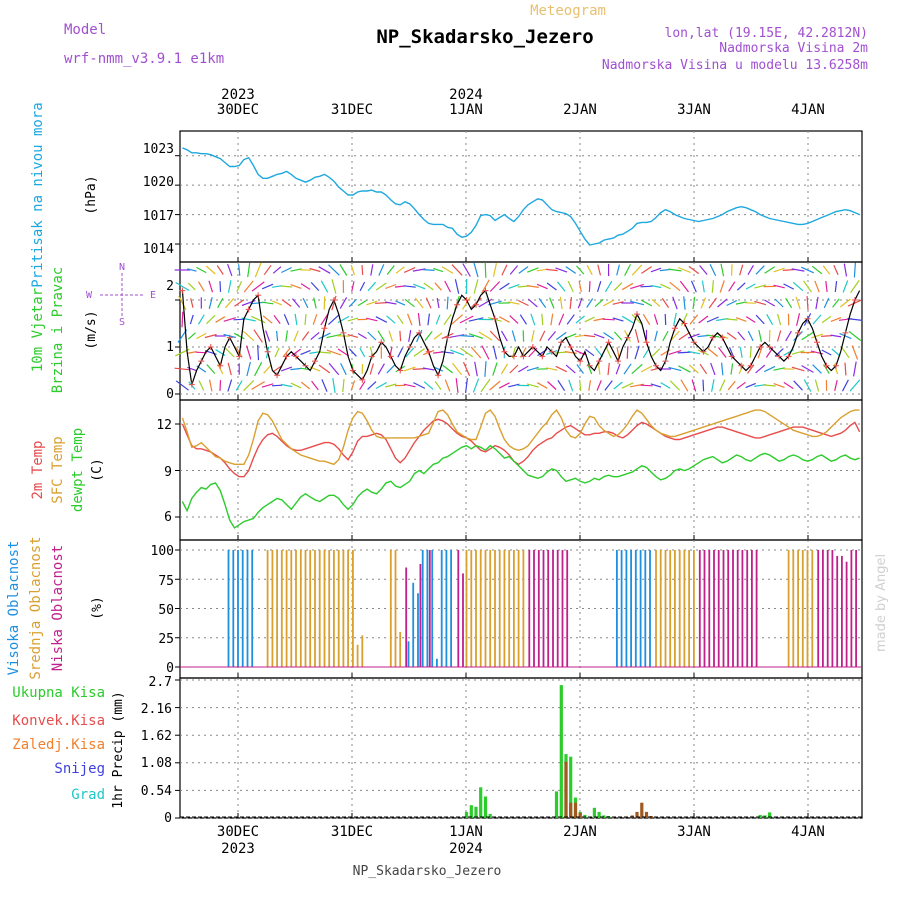 Image resolution: width=900 pixels, height=900 pixels. Describe the element at coordinates (568, 11) in the screenshot. I see `meteogram-label: Meteogram` at that location.